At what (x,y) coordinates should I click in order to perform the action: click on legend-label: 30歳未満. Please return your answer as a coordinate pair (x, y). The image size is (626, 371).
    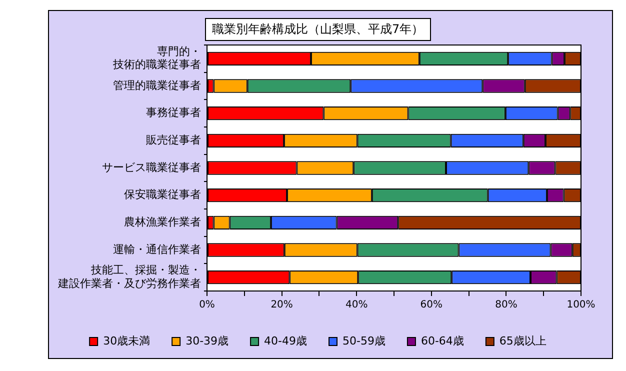
    Looking at the image, I should click on (126, 341).